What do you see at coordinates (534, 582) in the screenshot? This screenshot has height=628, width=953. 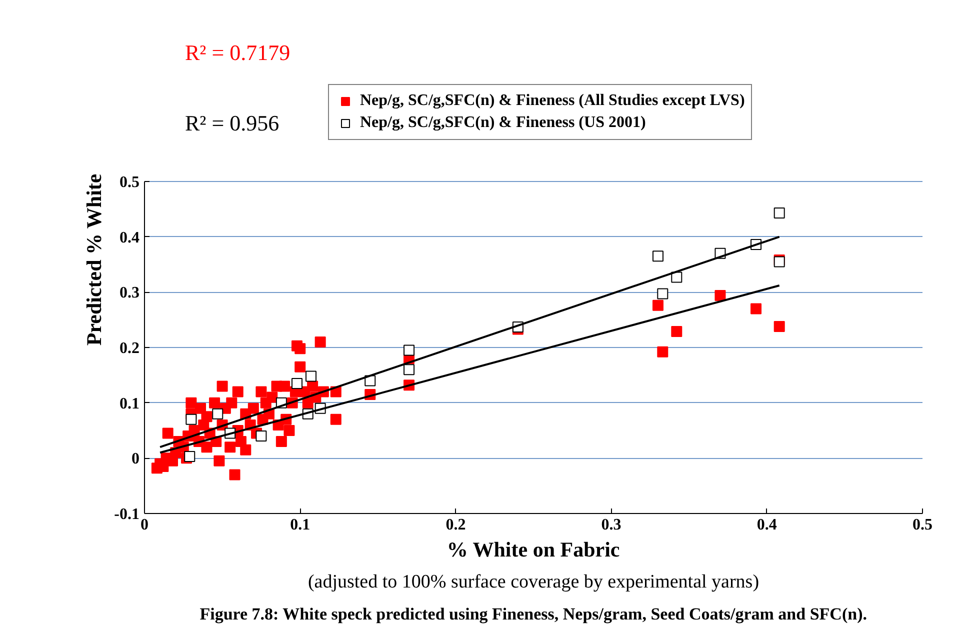 I see `text: (adjusted to 100% surface coverage by experimental yarns)` at bounding box center [534, 582].